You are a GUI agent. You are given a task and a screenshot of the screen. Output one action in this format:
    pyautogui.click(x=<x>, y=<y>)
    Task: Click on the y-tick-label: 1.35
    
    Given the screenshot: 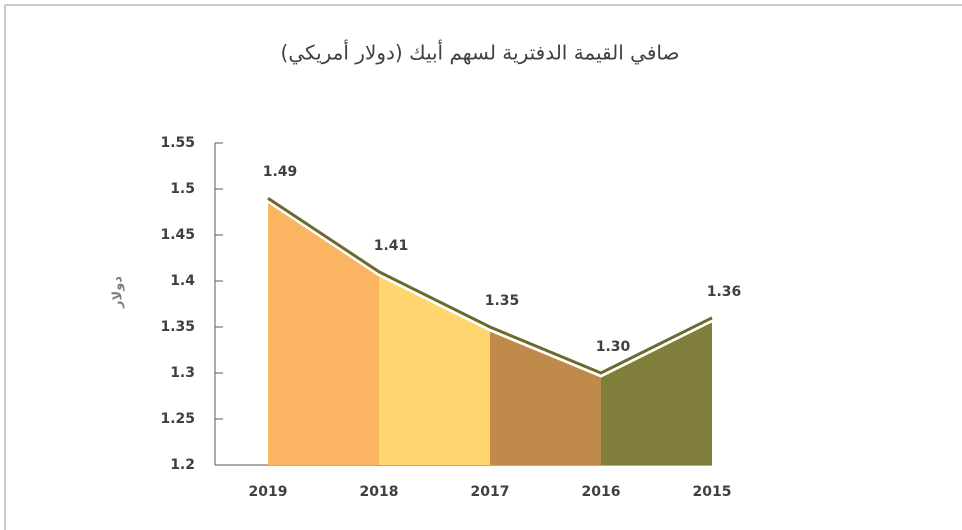 What is the action you would take?
    pyautogui.click(x=177, y=327)
    